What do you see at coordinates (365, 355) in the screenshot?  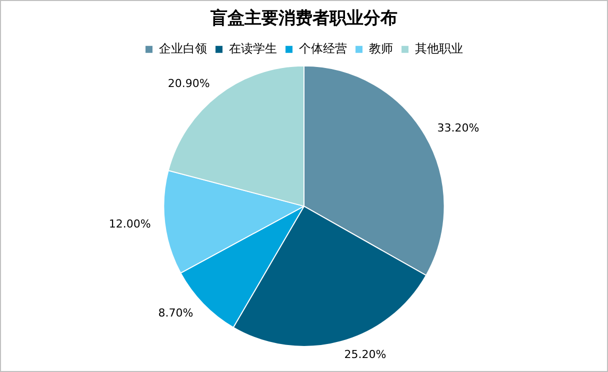 I see `data-label: 25.20%` at bounding box center [365, 355].